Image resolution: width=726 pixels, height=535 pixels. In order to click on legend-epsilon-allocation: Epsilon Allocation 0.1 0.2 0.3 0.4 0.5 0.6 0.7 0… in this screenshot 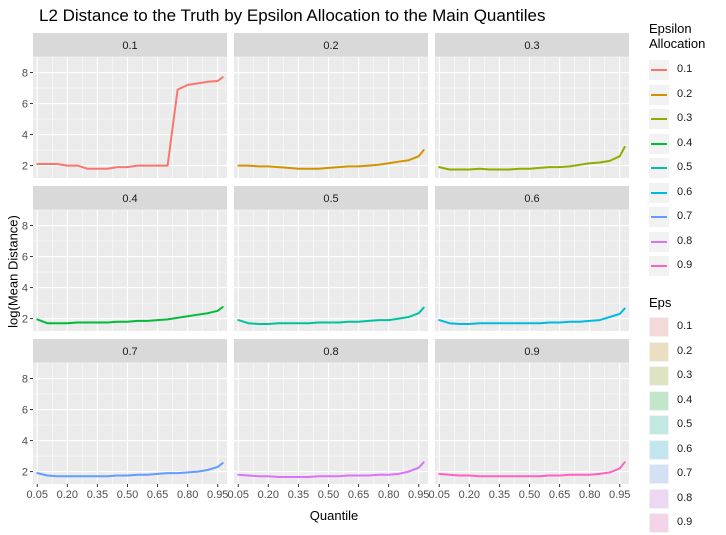, I will do `click(687, 148)`.